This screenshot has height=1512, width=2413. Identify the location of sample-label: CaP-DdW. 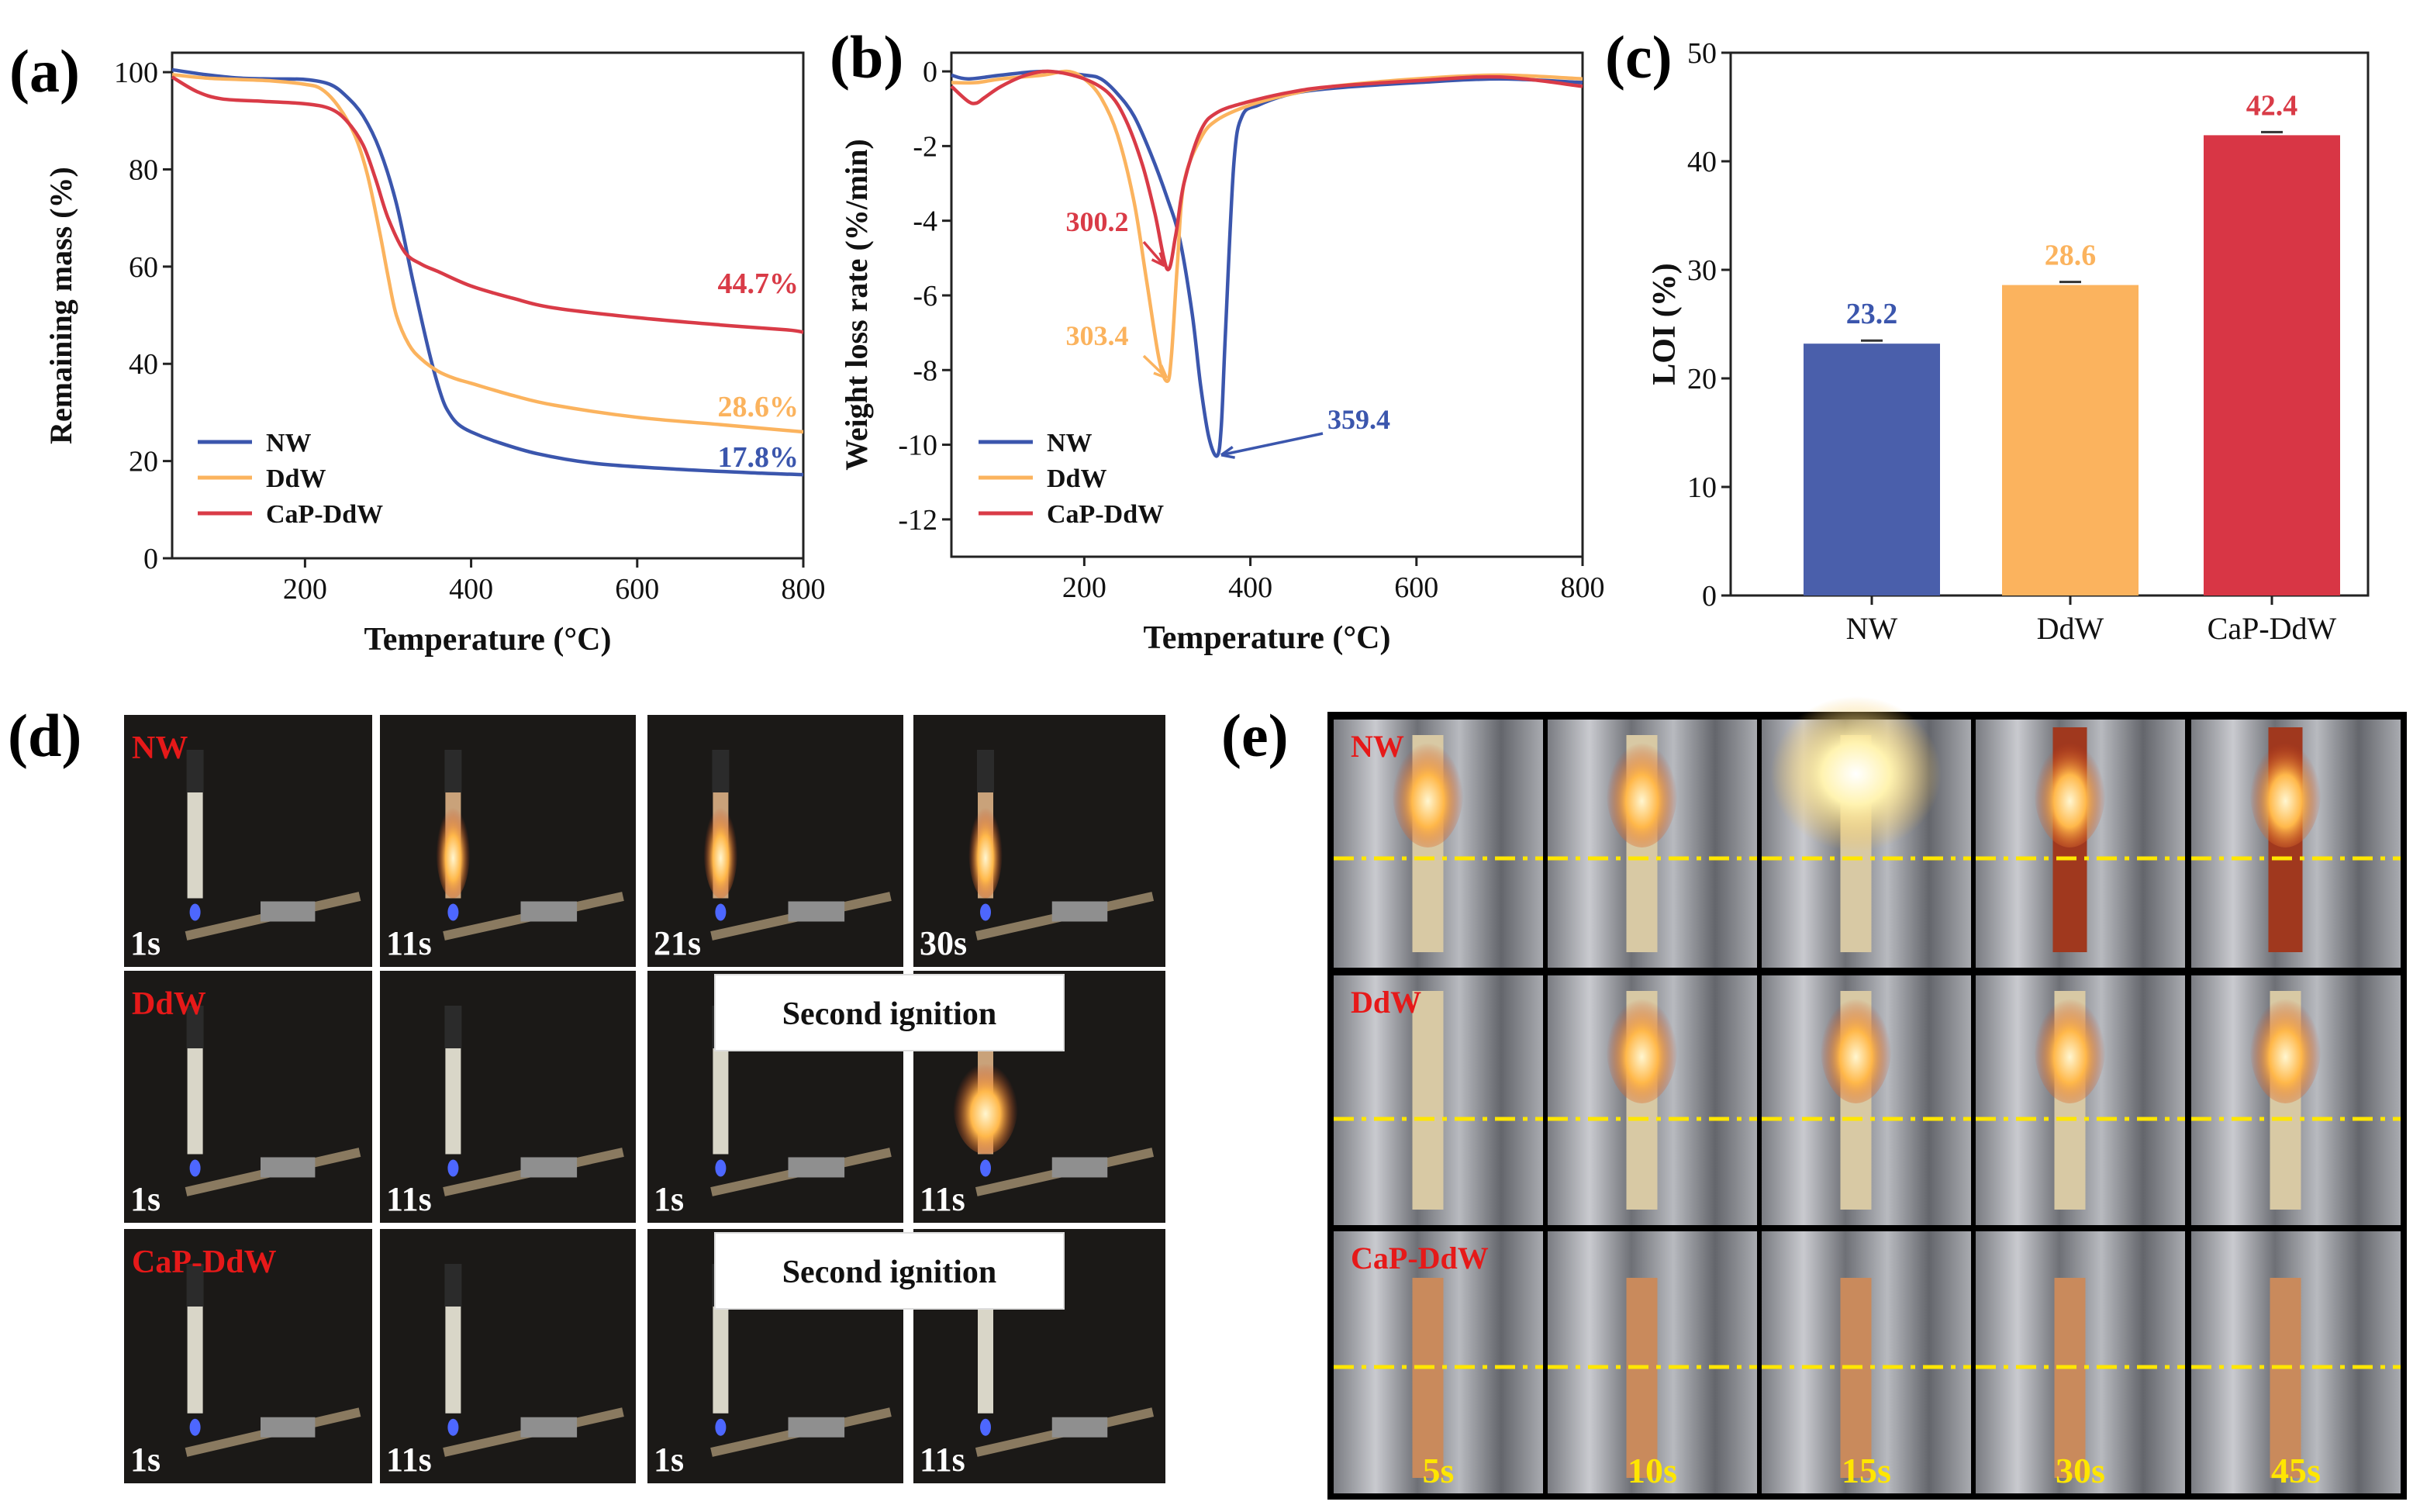
(1420, 1258).